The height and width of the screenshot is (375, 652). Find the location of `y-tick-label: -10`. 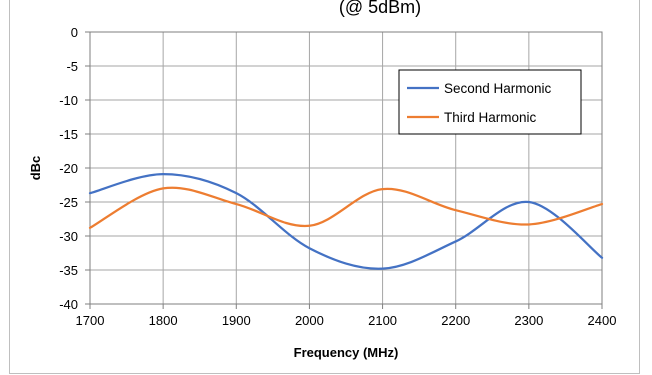

y-tick-label: -10 is located at coordinates (68, 100).